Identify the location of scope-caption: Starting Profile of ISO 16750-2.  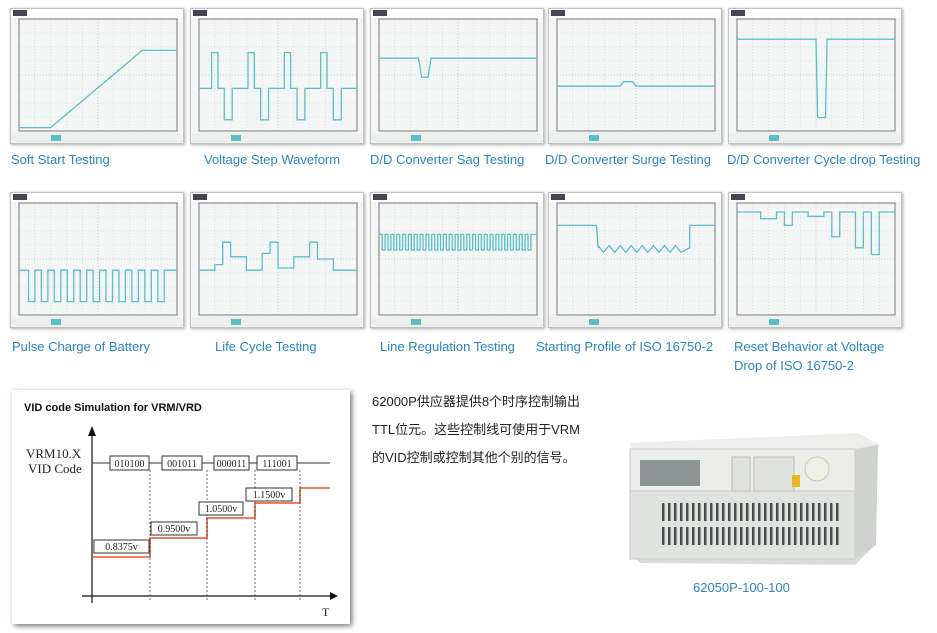
(625, 346).